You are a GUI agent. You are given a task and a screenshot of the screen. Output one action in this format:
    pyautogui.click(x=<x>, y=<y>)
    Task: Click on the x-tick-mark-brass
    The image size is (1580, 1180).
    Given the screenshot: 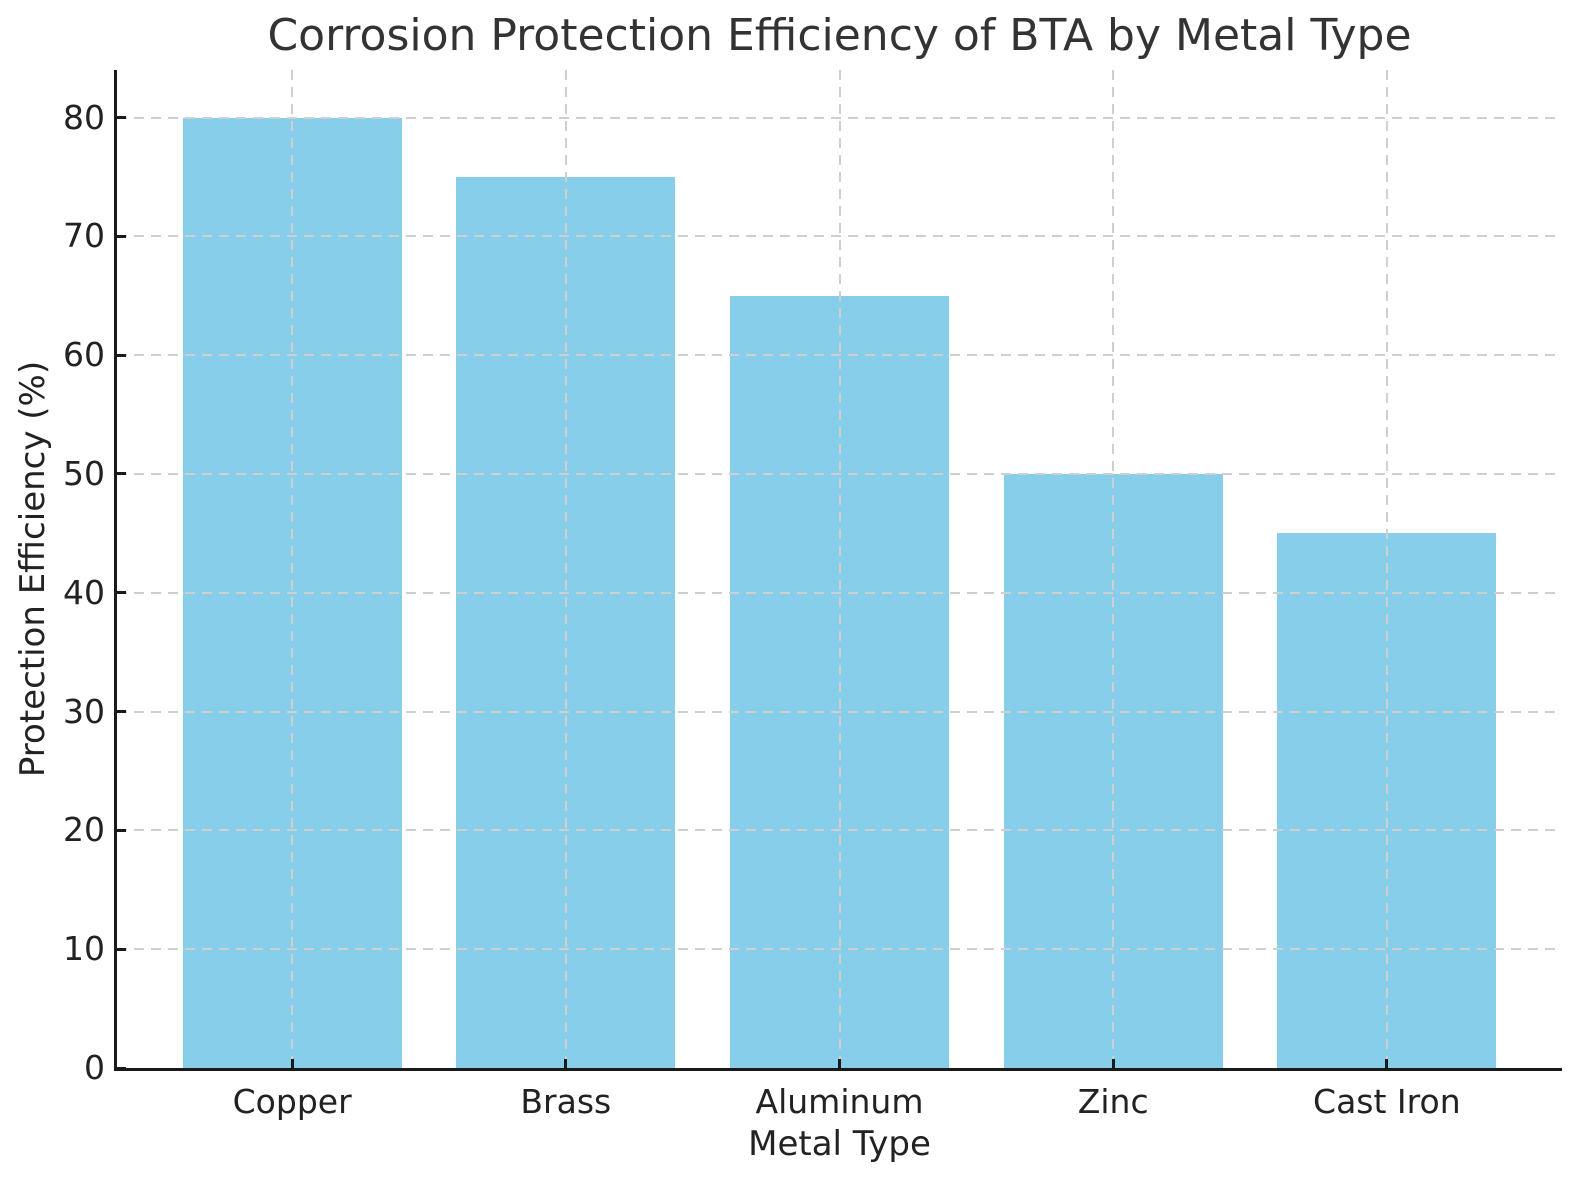 What is the action you would take?
    pyautogui.click(x=566, y=1063)
    